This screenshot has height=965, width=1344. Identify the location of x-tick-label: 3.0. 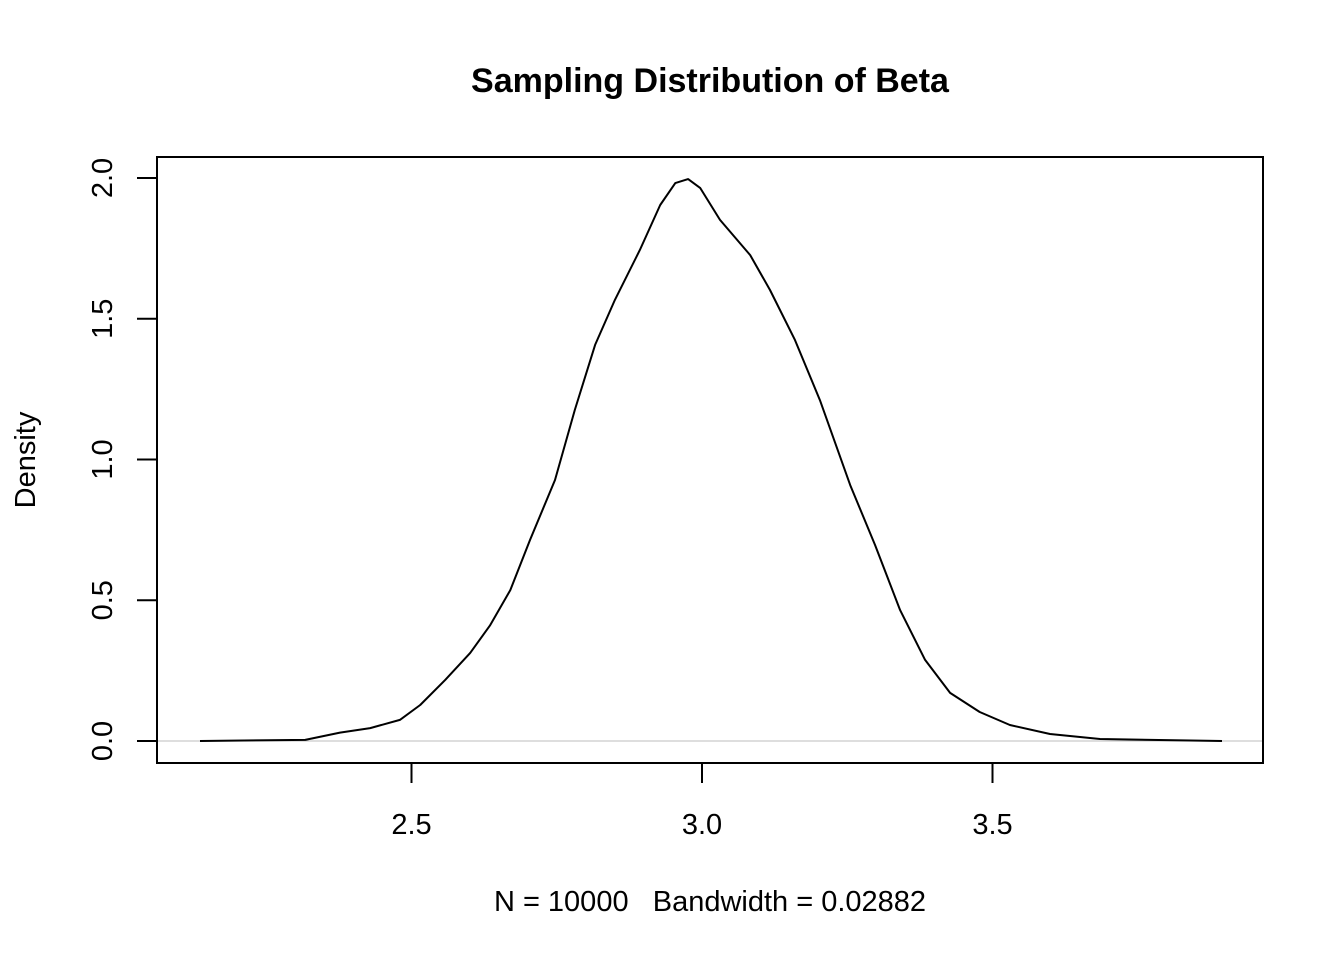
(702, 825).